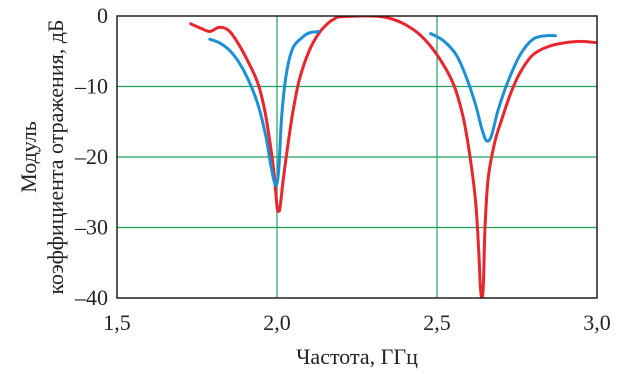 The height and width of the screenshot is (374, 620). What do you see at coordinates (91, 227) in the screenshot?
I see `y-tick-label: –30` at bounding box center [91, 227].